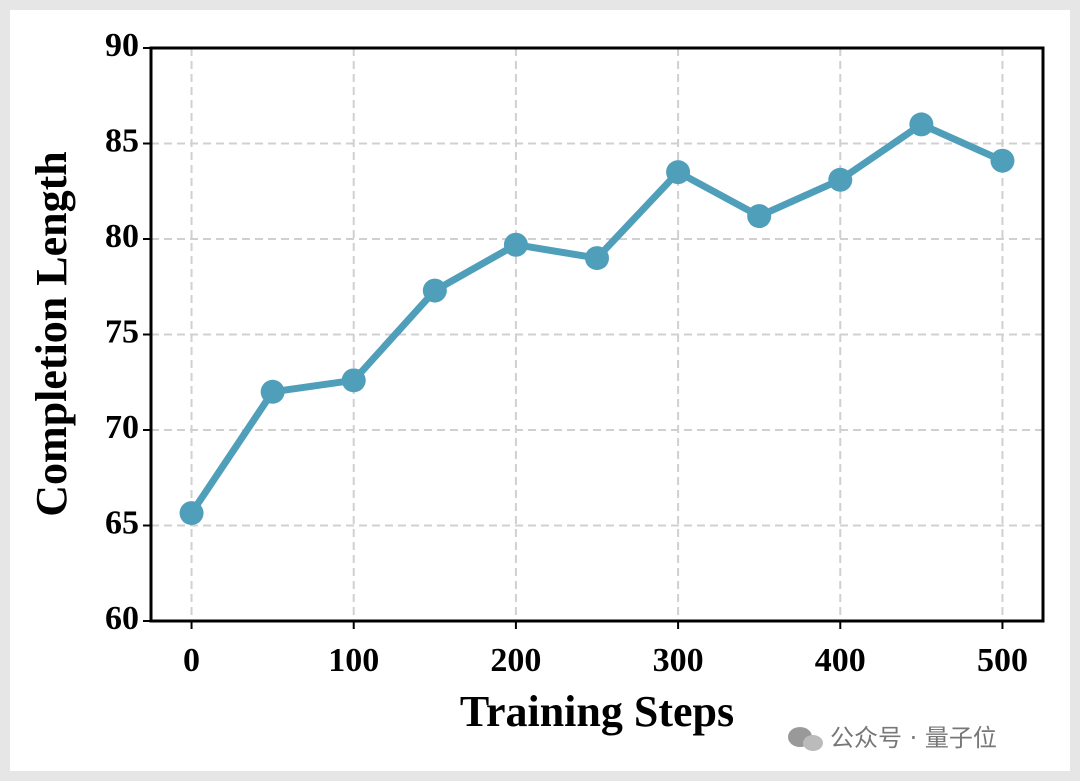 The width and height of the screenshot is (1080, 781). I want to click on y-tick-label: 80, so click(122, 236).